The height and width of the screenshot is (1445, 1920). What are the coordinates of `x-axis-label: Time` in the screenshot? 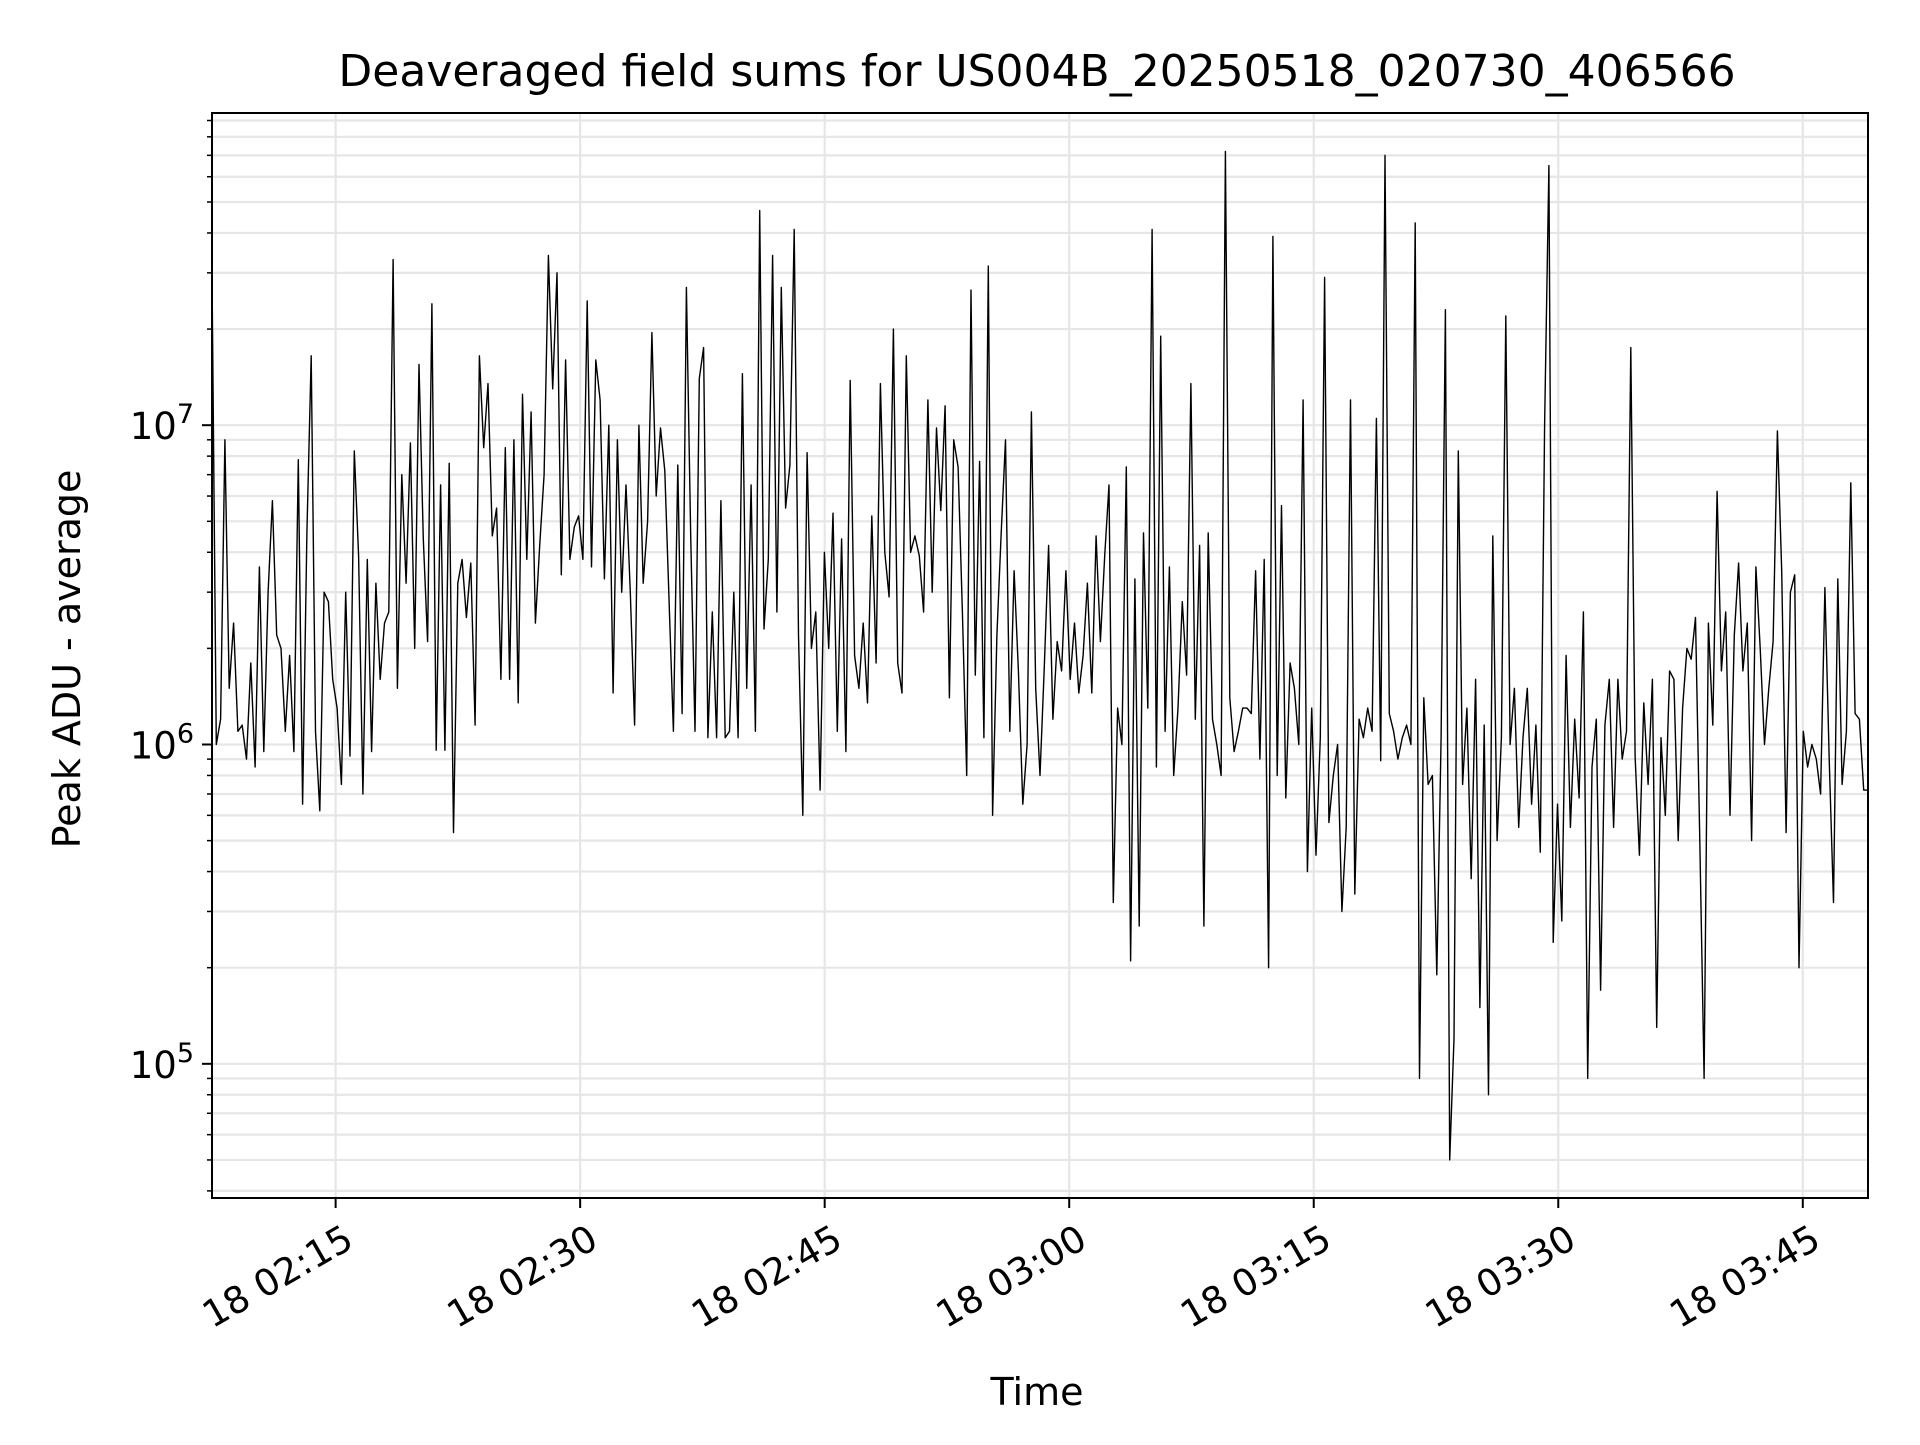 It's located at (1037, 1392).